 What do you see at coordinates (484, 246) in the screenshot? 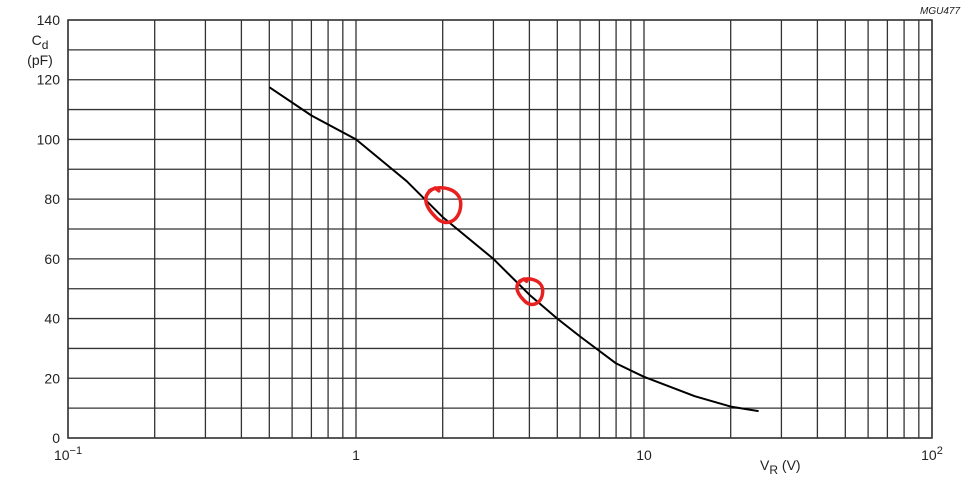
I see `annotations` at bounding box center [484, 246].